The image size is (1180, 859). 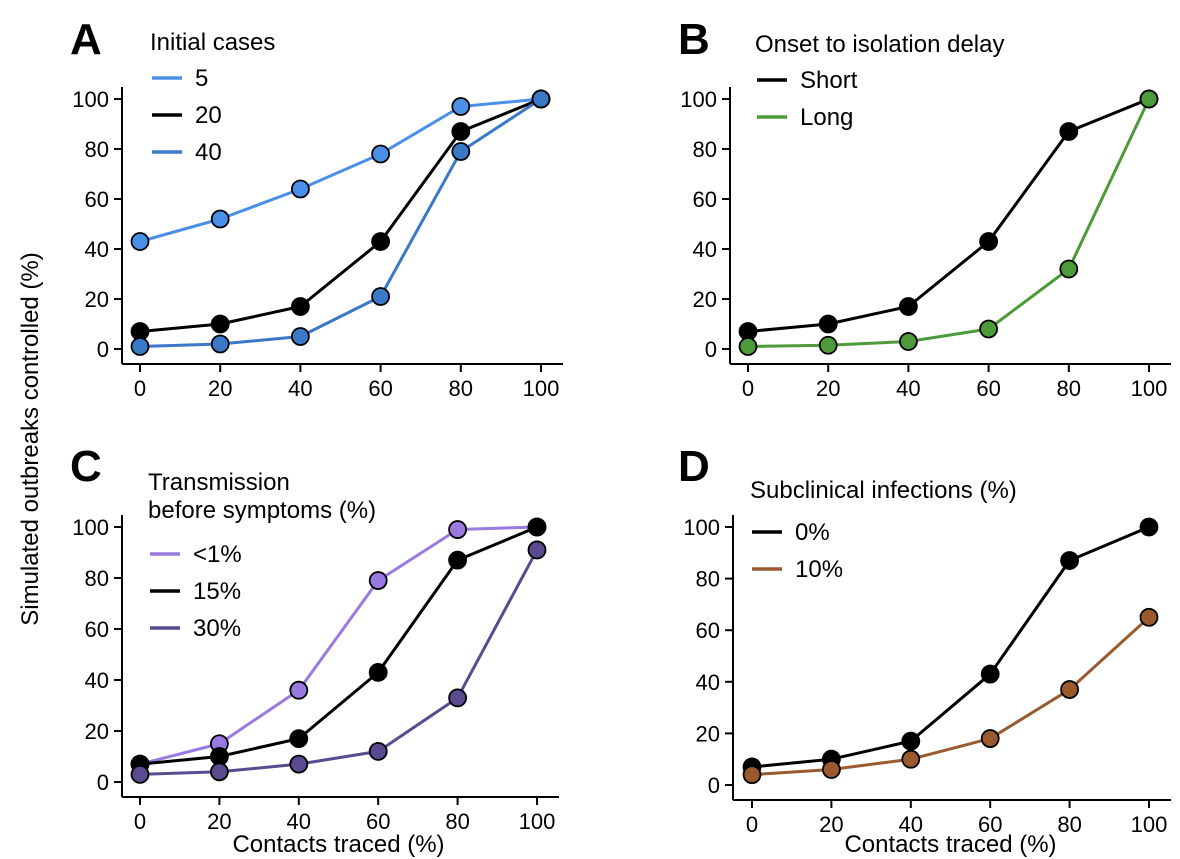 I want to click on legend-title: Initial cases, so click(x=212, y=42).